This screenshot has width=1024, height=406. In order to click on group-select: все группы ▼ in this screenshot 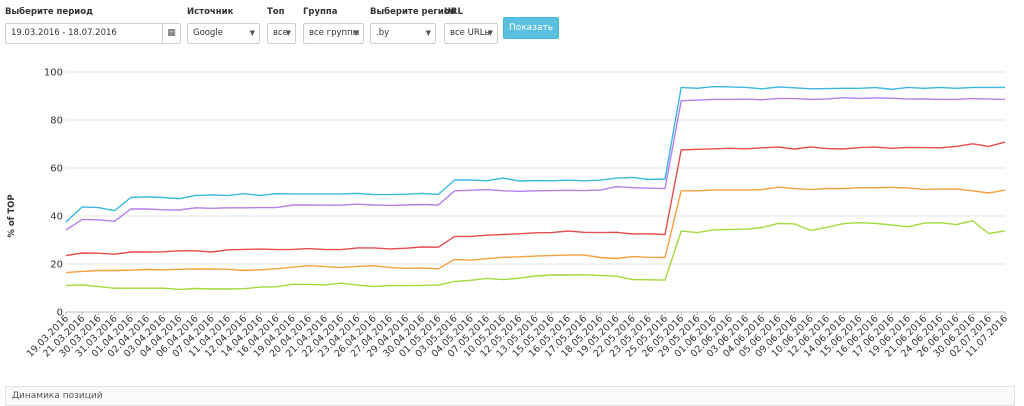, I will do `click(333, 33)`.